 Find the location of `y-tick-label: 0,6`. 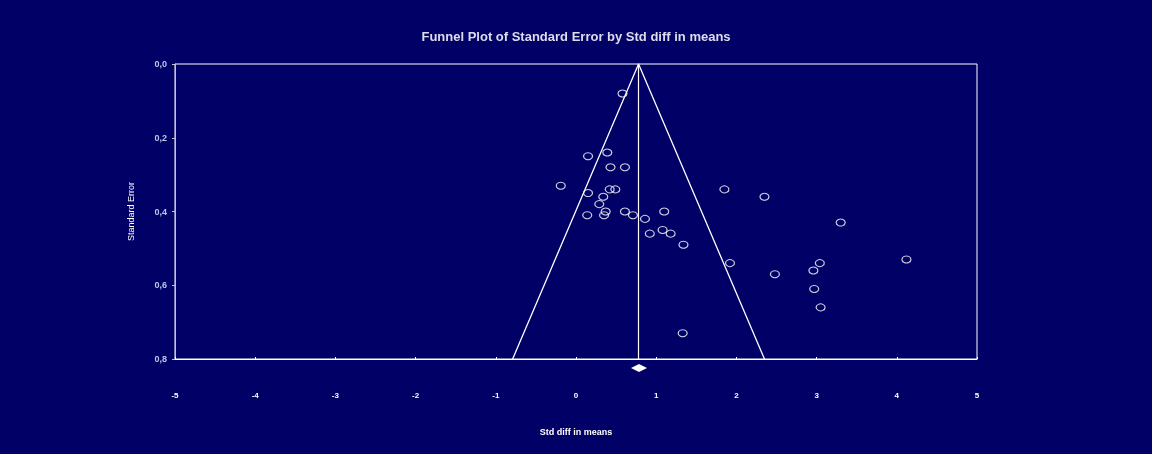

y-tick-label: 0,6 is located at coordinates (160, 285).